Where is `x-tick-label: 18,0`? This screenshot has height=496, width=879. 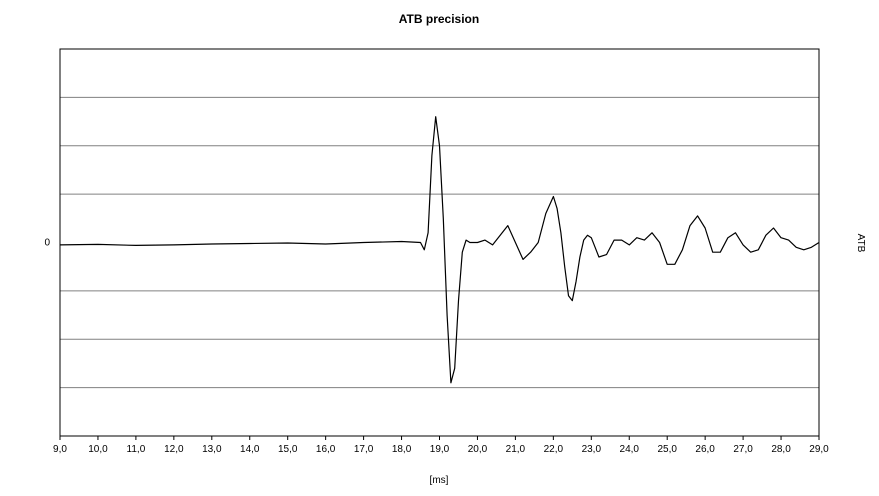
x-tick-label: 18,0 is located at coordinates (402, 449).